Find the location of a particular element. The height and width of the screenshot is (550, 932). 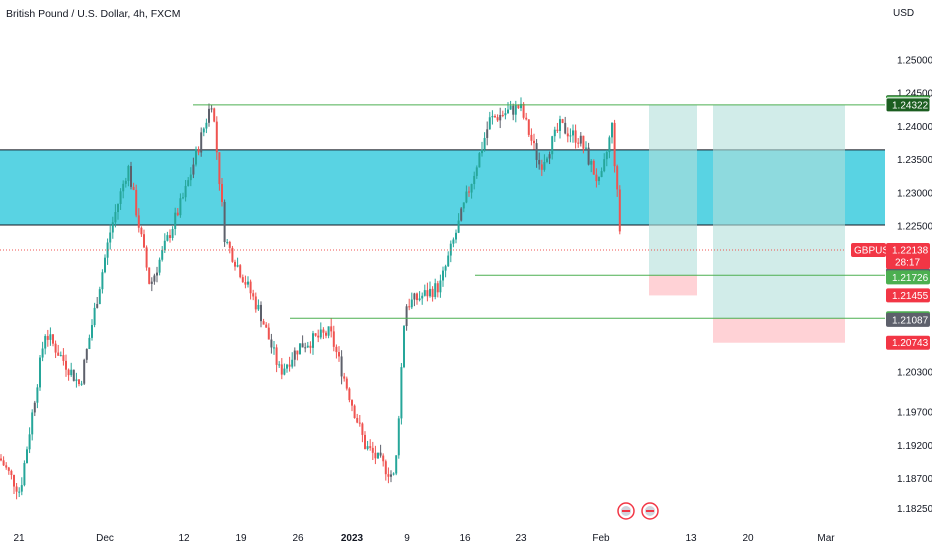

x-tick-label: 21 is located at coordinates (19, 538).